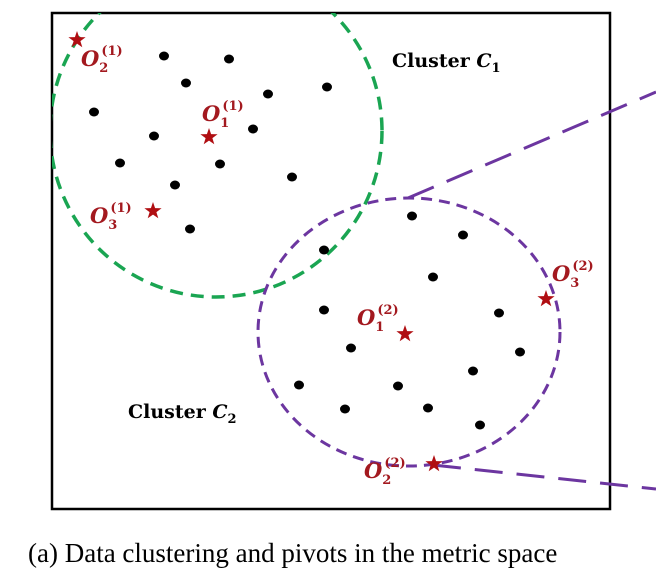  What do you see at coordinates (111, 217) in the screenshot?
I see `pivot-label: O3(1)` at bounding box center [111, 217].